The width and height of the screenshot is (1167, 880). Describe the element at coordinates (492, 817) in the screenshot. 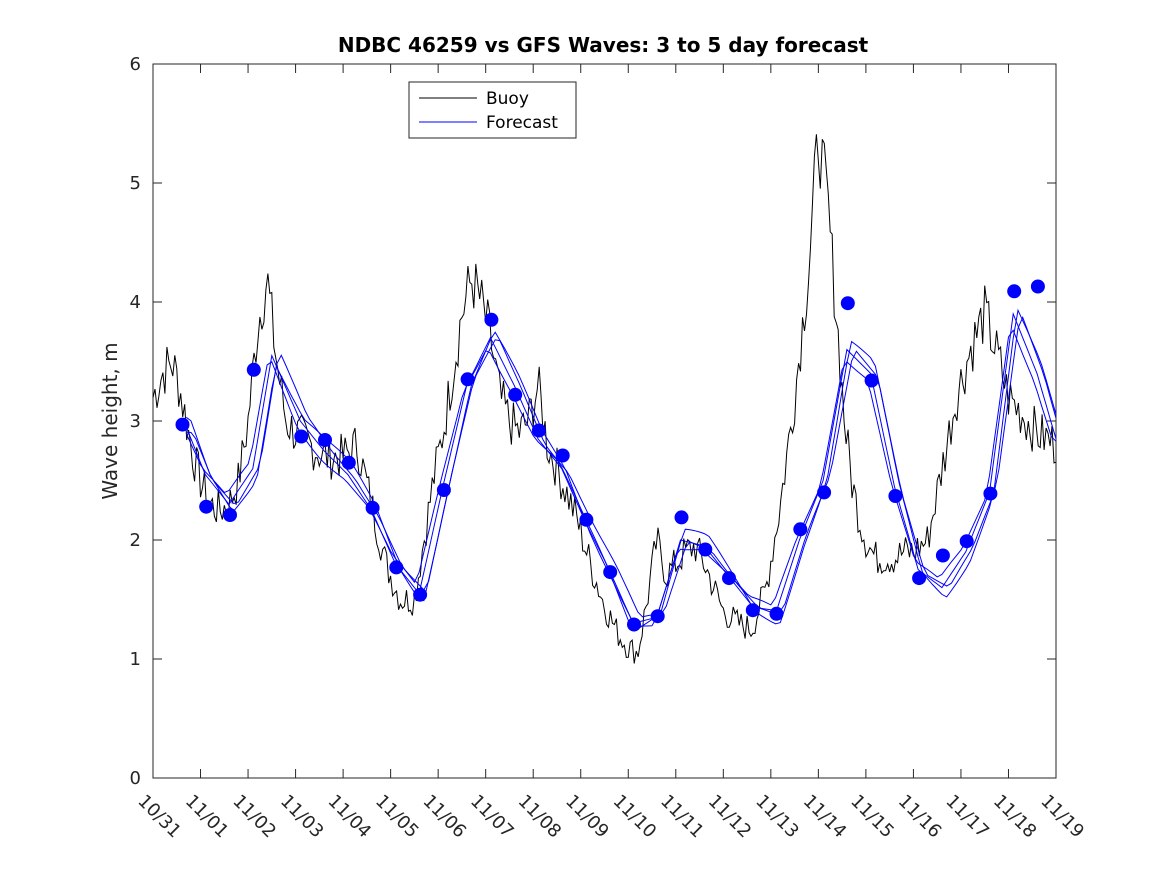

I see `x-tick-label: 11/07` at that location.